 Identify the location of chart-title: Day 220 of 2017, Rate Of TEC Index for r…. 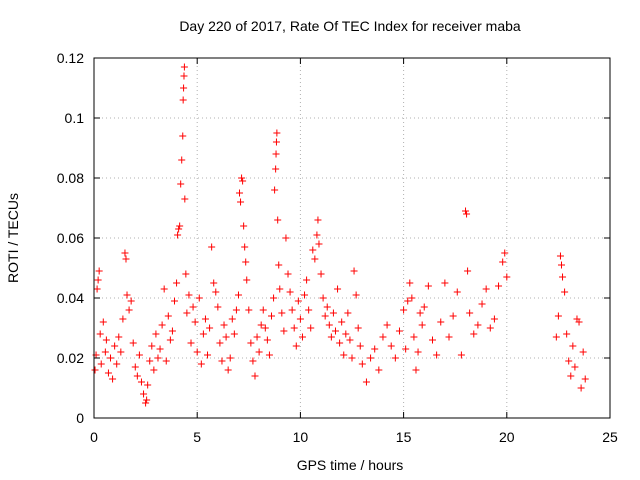
(350, 26).